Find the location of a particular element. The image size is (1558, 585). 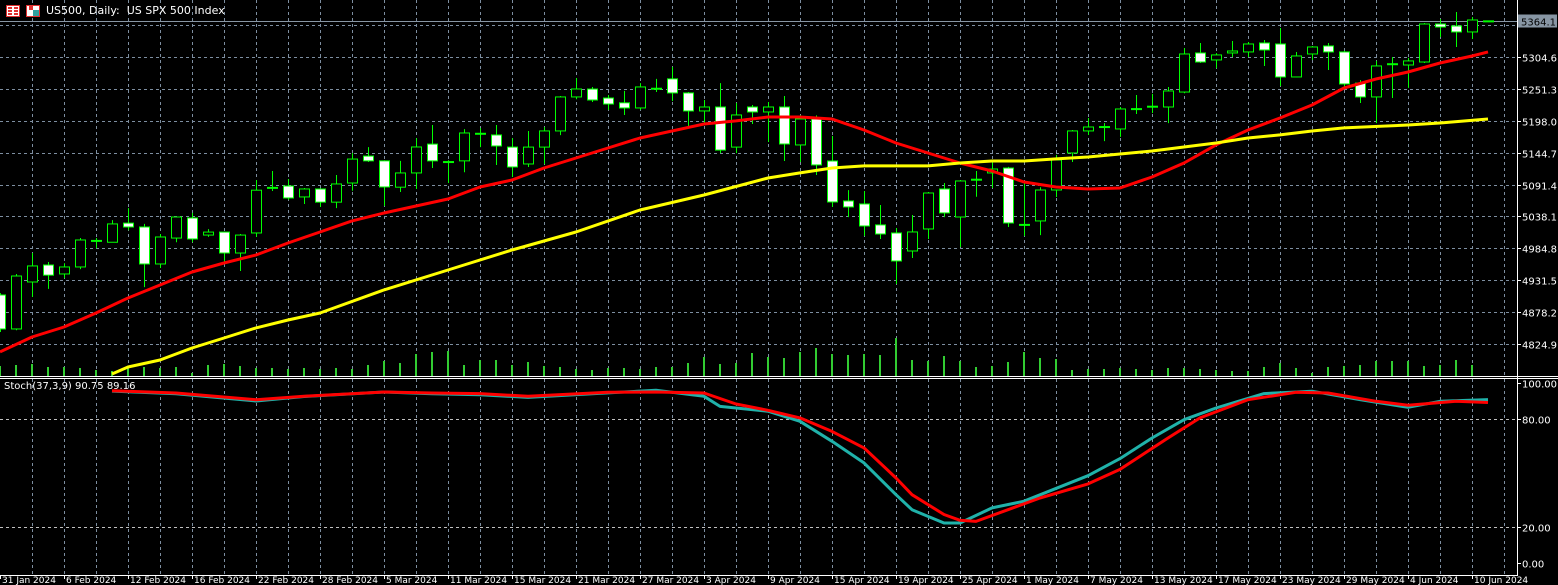

save-template-icon is located at coordinates (33, 11).